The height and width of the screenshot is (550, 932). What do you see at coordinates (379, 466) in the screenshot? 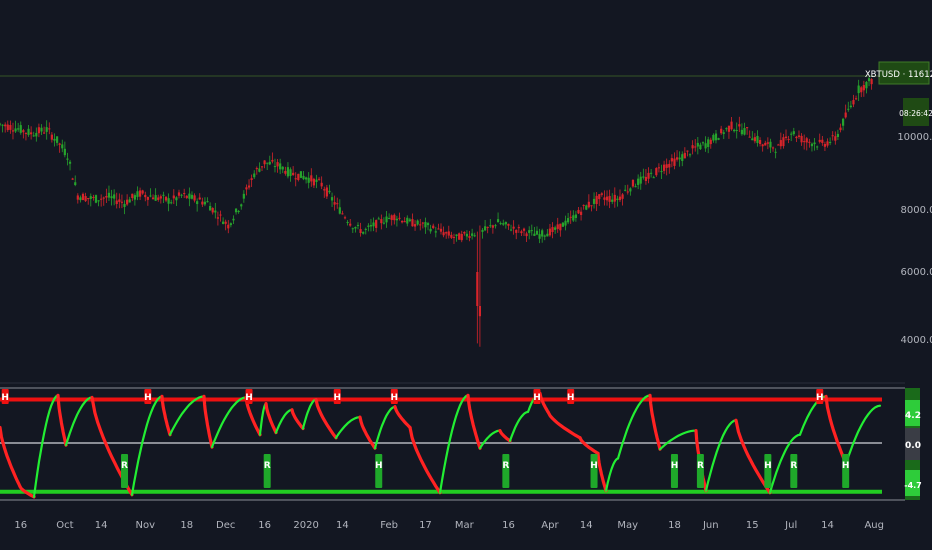
I see `bottom-signal-label: H` at bounding box center [379, 466].